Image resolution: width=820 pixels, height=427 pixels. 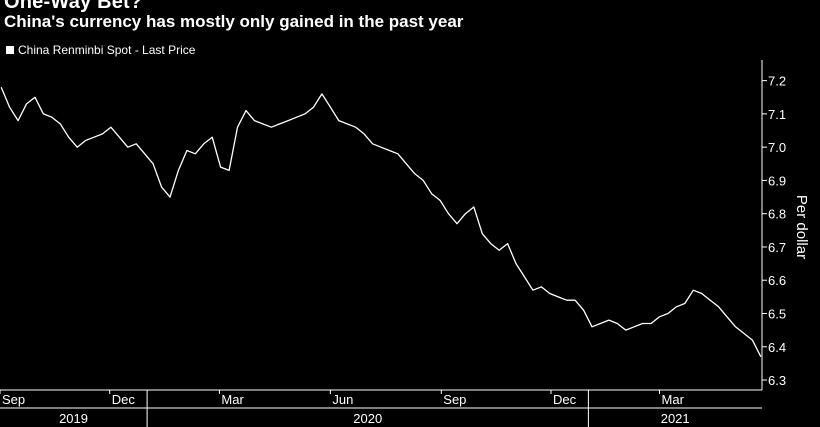 I want to click on y-tick-label: 7.1, so click(x=777, y=114).